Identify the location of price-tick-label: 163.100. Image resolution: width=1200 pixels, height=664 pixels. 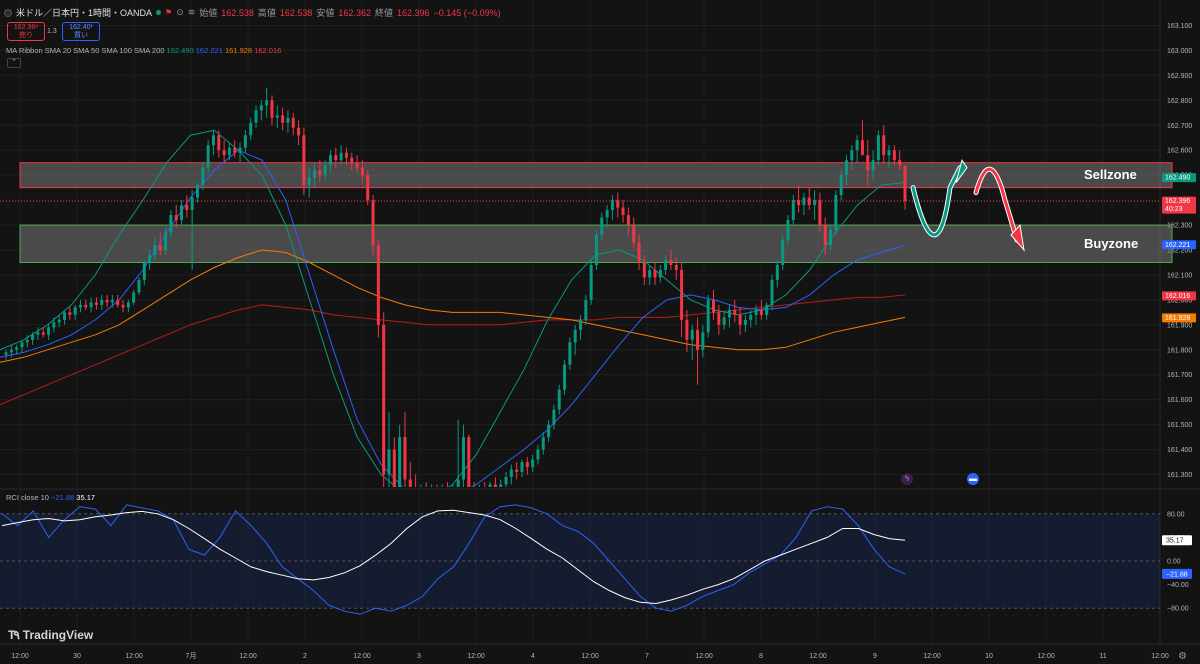
(1179, 26).